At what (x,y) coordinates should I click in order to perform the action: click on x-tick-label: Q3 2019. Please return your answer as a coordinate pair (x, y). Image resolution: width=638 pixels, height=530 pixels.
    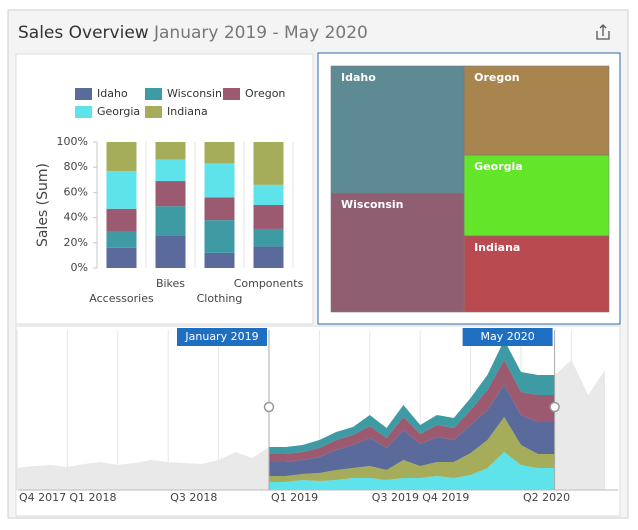
    Looking at the image, I should click on (395, 497).